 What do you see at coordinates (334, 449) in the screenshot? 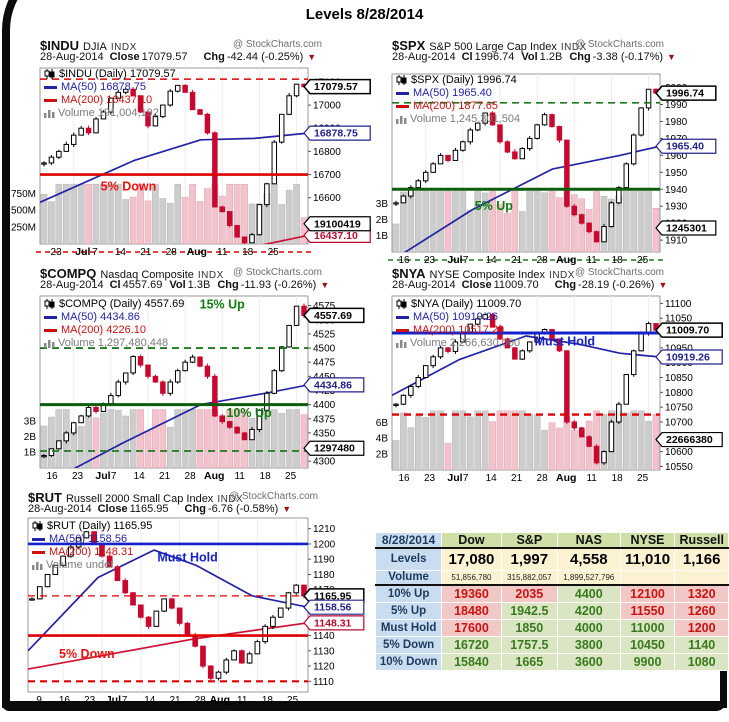
I see `svg-text: 1297480` at bounding box center [334, 449].